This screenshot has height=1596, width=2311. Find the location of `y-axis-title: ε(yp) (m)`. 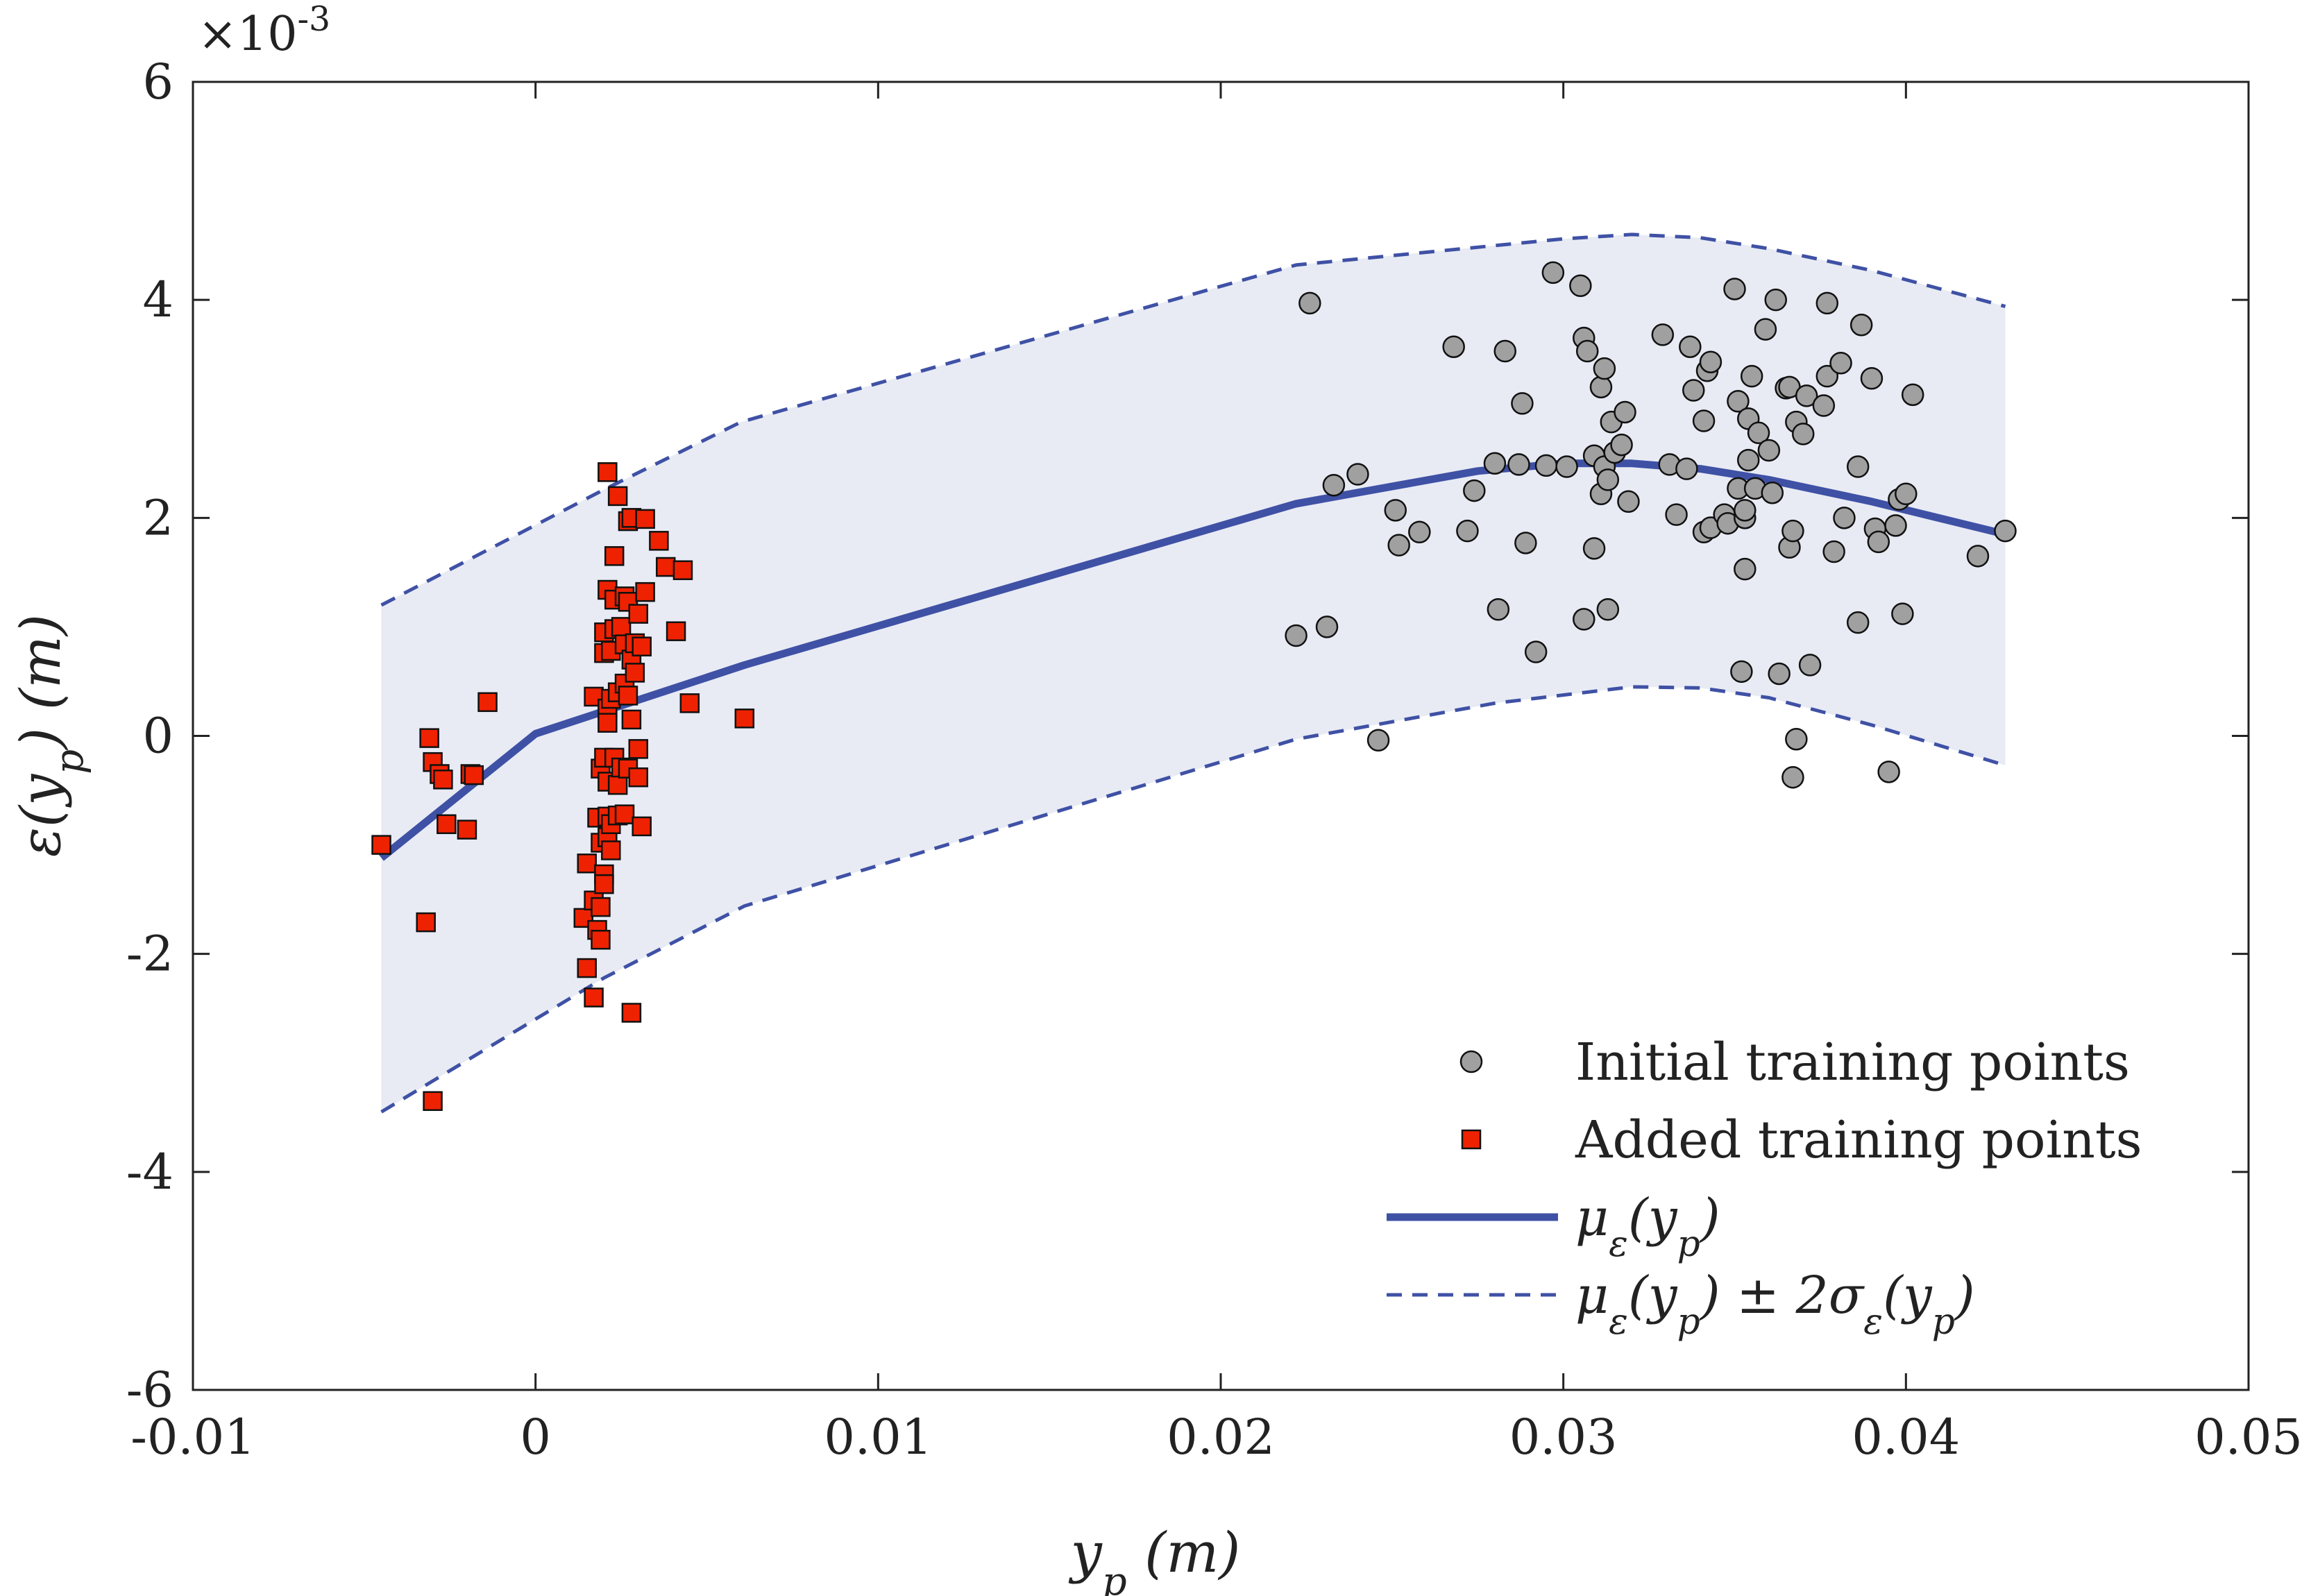

y-axis-title: ε(yp) (m) is located at coordinates (50, 736).